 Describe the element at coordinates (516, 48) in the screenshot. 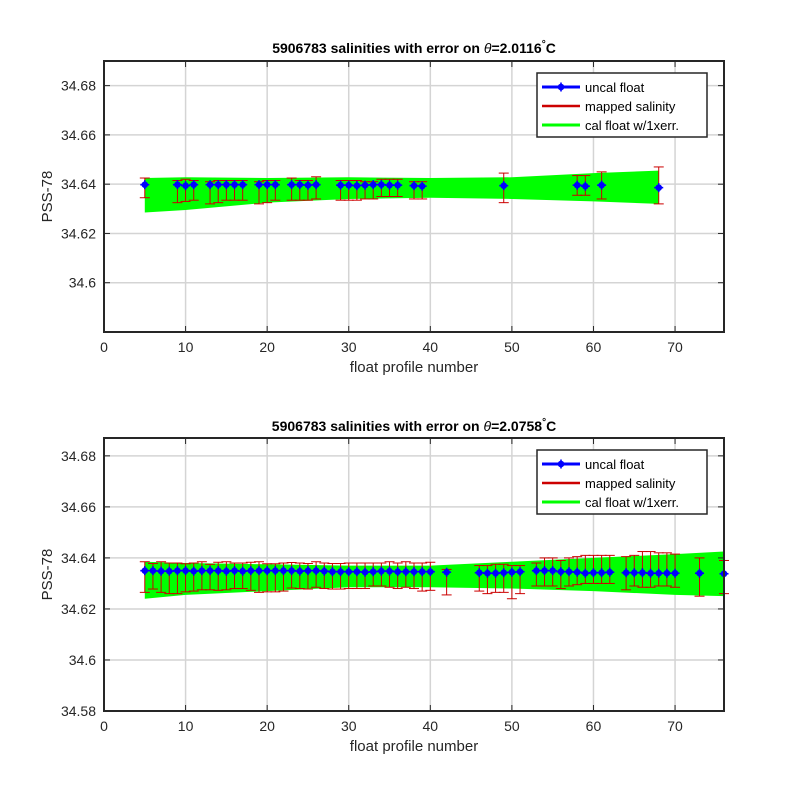

I see `chart-title-suffix: =2.0116` at that location.